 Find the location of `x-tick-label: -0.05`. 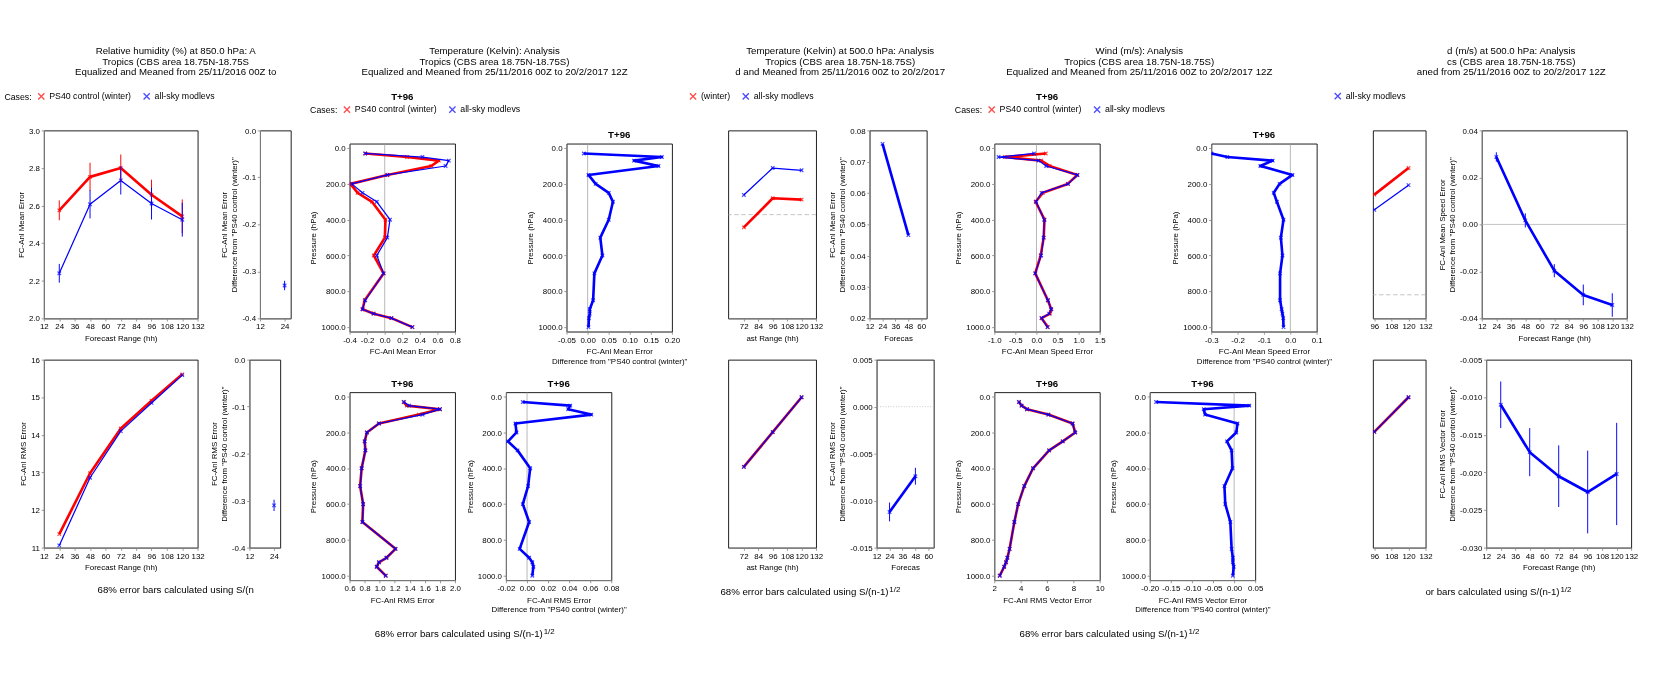

x-tick-label: -0.05 is located at coordinates (567, 340).